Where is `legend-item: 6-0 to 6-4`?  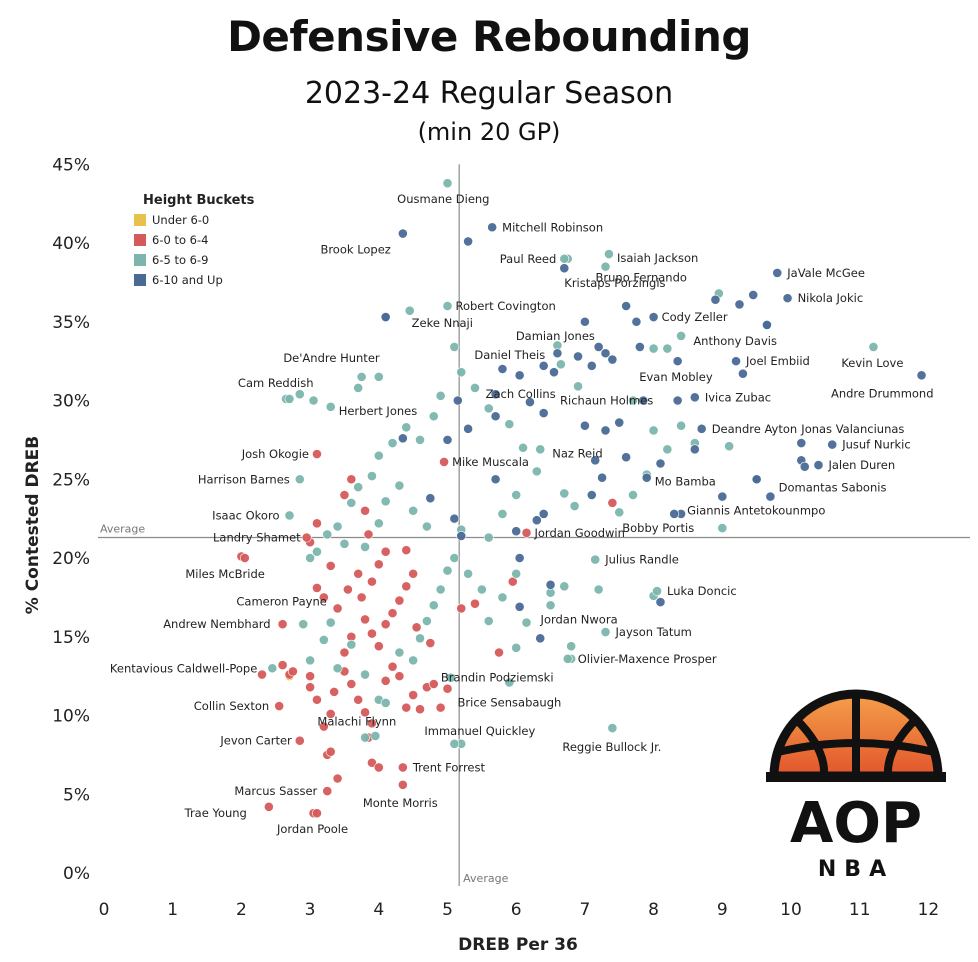 legend-item: 6-0 to 6-4 is located at coordinates (180, 240).